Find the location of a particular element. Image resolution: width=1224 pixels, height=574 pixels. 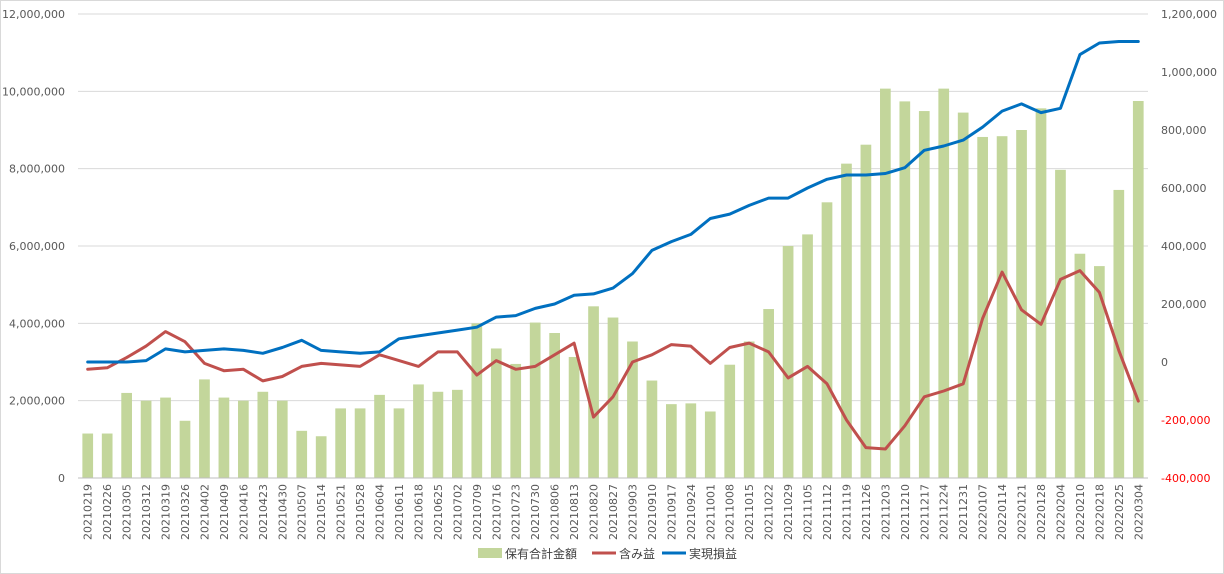

x-tick-label: 20210409 is located at coordinates (224, 512).